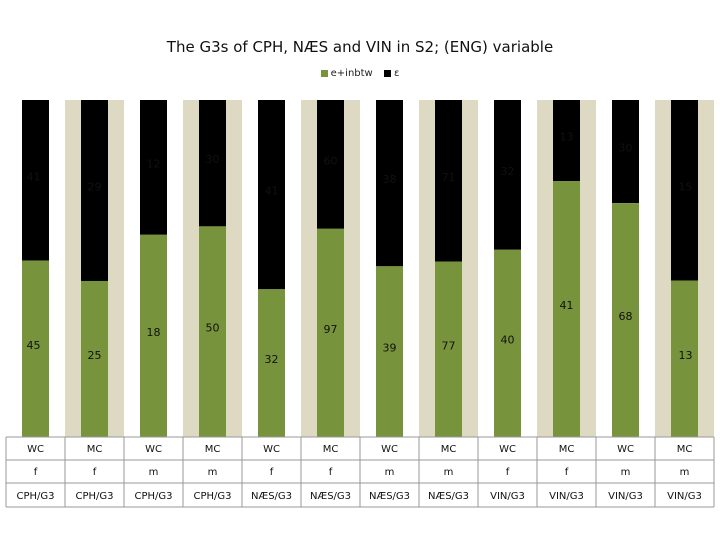 Image resolution: width=720 pixels, height=540 pixels. I want to click on data-label-epsilon: 38, so click(390, 179).